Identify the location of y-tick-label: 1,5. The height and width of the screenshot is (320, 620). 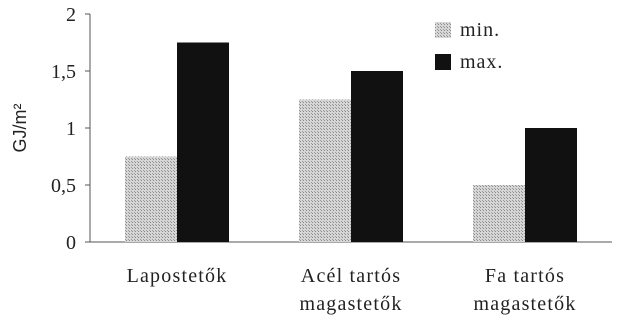
(63, 72).